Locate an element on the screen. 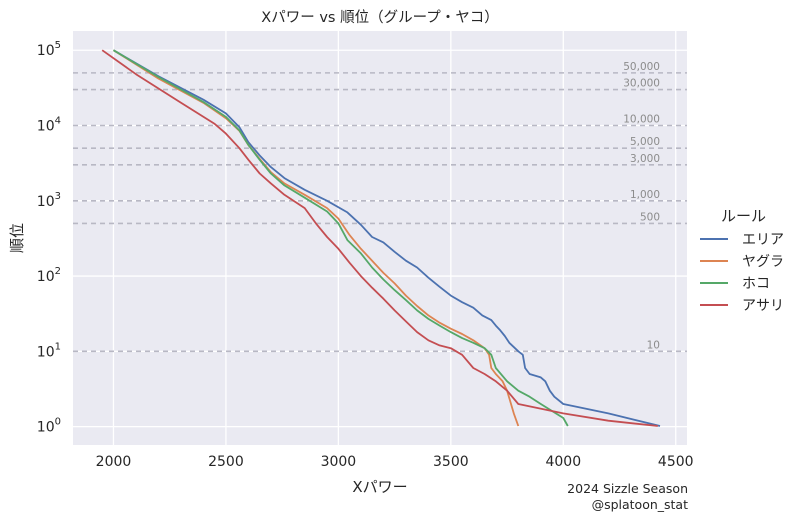 This screenshot has width=801, height=520. x-tick-label: 3000 is located at coordinates (339, 462).